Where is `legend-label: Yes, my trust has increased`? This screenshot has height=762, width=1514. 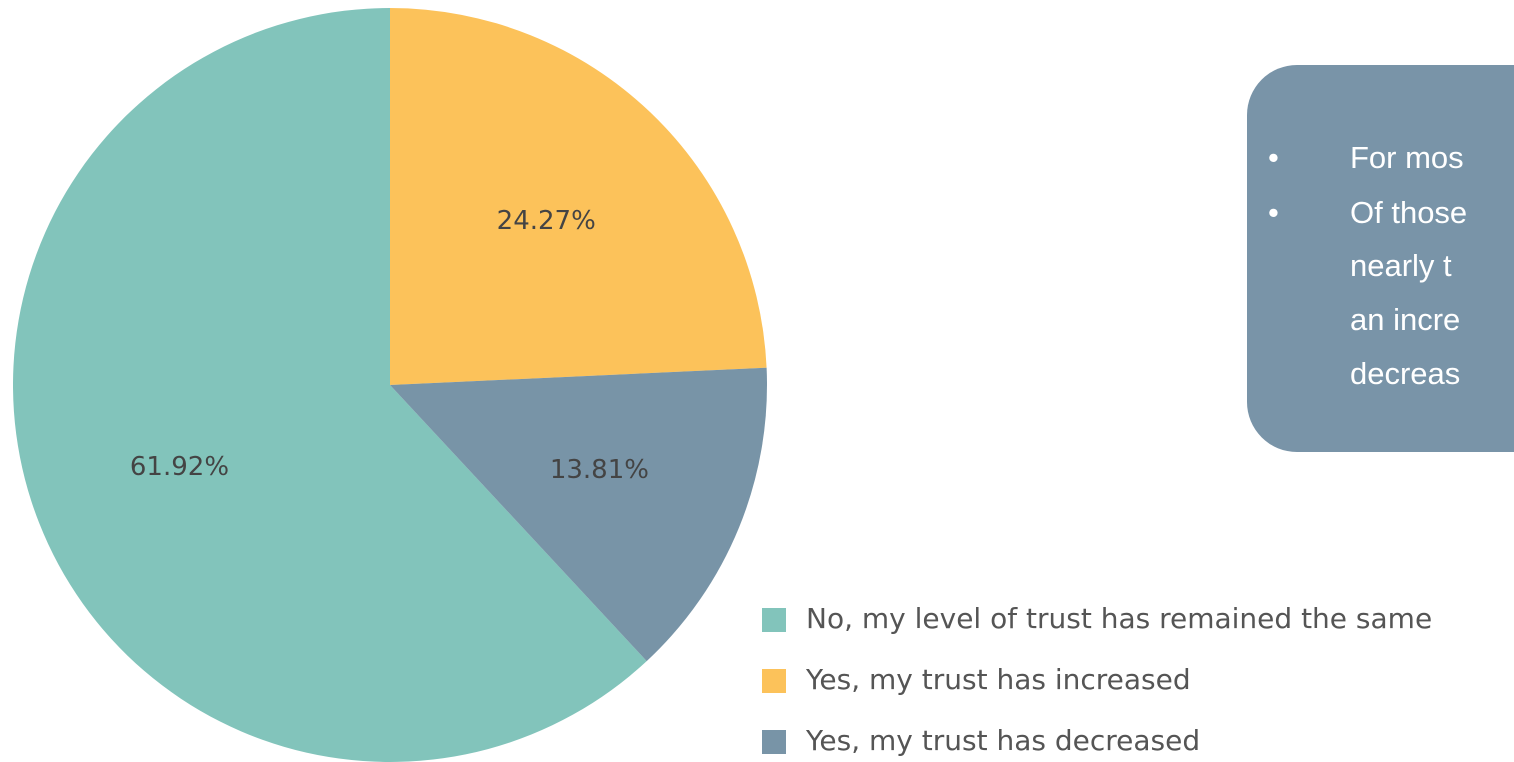
legend-label: Yes, my trust has increased is located at coordinates (998, 679).